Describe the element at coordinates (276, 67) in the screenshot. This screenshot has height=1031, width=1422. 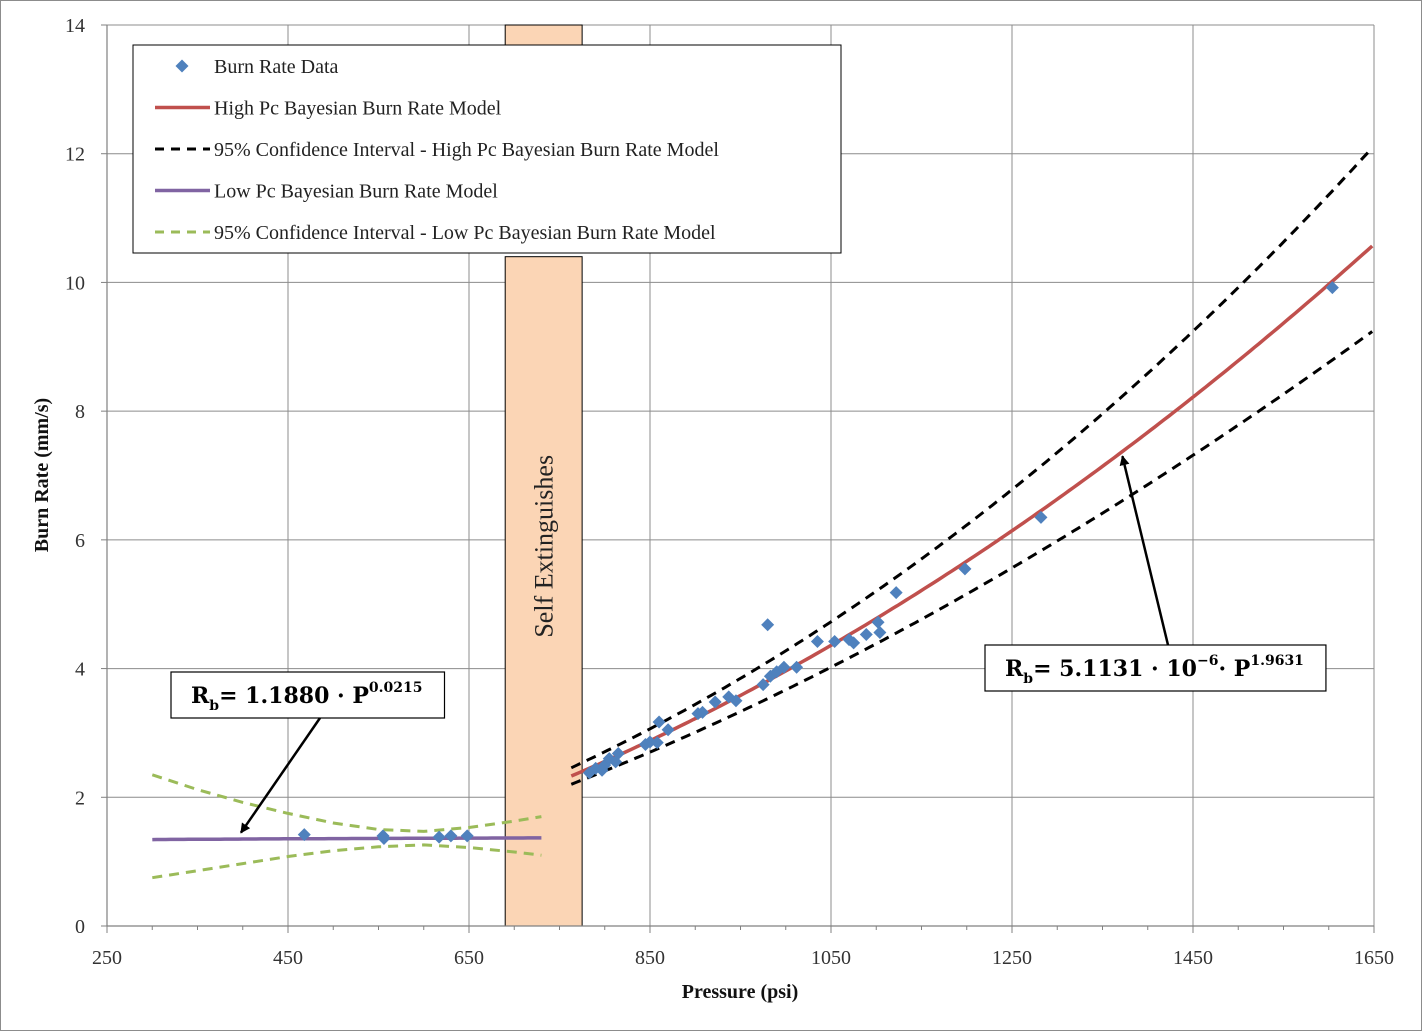
I see `legend-label: Burn Rate Data` at that location.